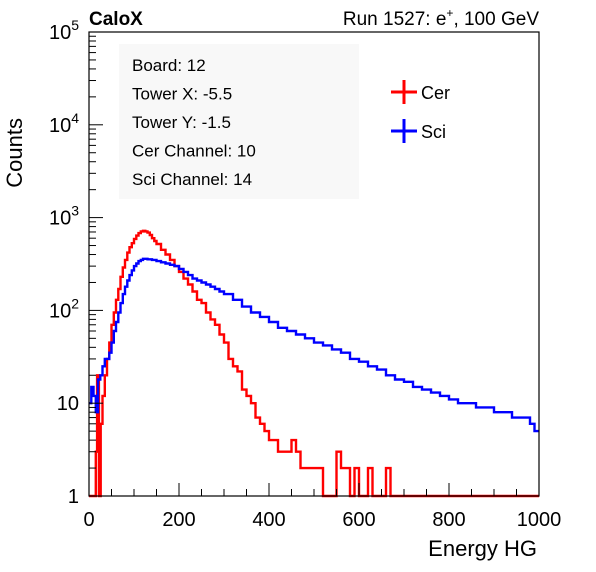 This screenshot has width=596, height=572. Describe the element at coordinates (64, 123) in the screenshot. I see `y-tick-label: 10⁴` at that location.